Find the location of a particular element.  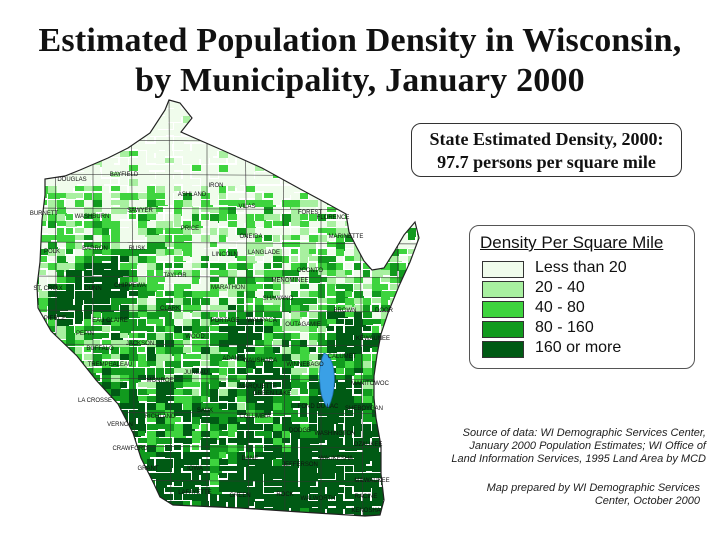

county-label: VERNON is located at coordinates (120, 425).